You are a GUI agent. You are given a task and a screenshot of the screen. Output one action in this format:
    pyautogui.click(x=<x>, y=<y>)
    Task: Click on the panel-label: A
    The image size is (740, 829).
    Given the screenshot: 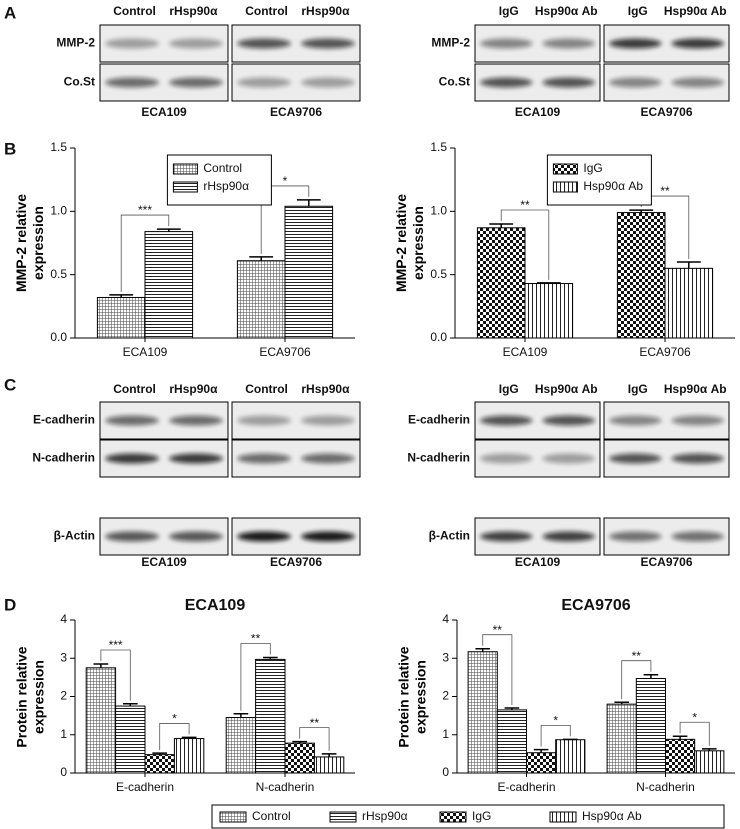 What is the action you would take?
    pyautogui.click(x=10, y=12)
    